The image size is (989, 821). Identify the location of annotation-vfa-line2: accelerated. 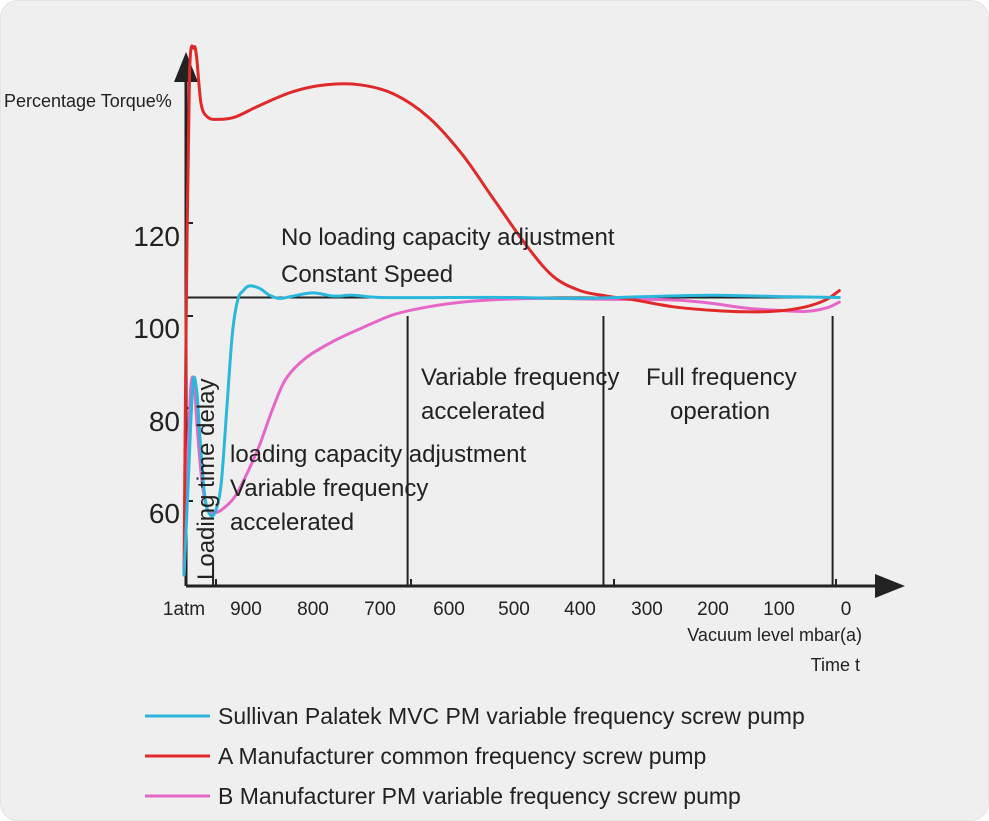
(483, 411).